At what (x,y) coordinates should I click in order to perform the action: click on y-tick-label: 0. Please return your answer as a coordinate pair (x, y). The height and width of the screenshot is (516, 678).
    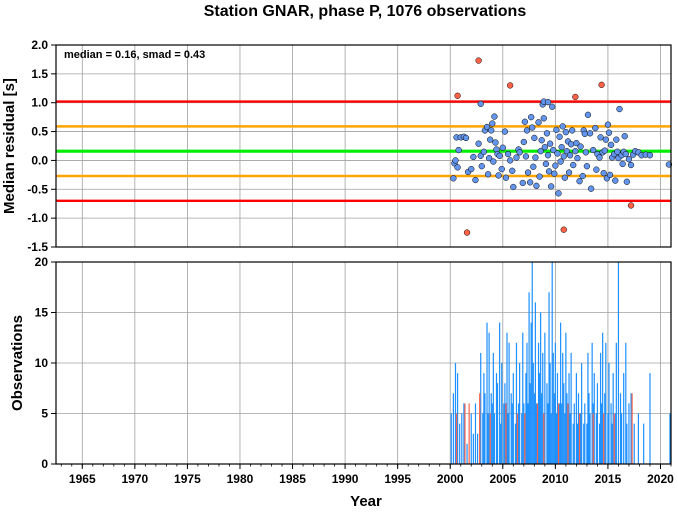
    Looking at the image, I should click on (44, 464).